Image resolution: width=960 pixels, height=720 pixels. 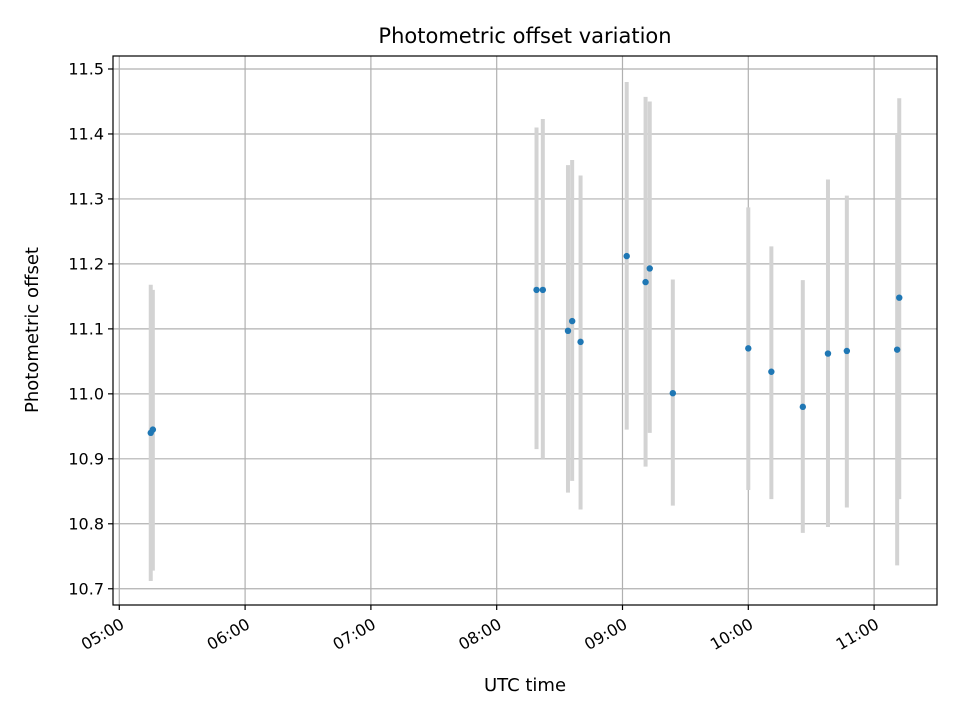 I want to click on y-tick-label: 11.4, so click(x=86, y=133).